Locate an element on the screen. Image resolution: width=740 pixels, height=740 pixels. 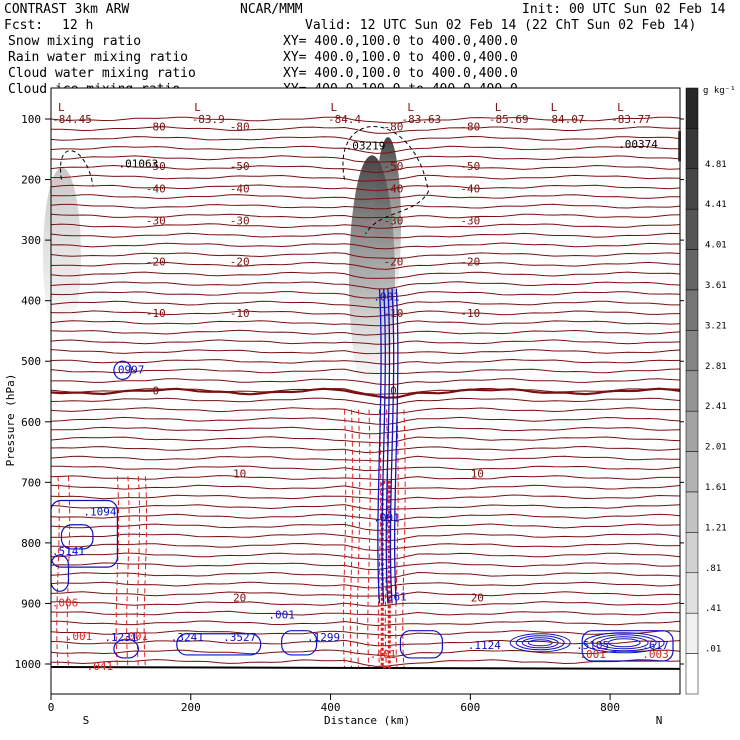
temperature-label: -80 is located at coordinates (394, 126).